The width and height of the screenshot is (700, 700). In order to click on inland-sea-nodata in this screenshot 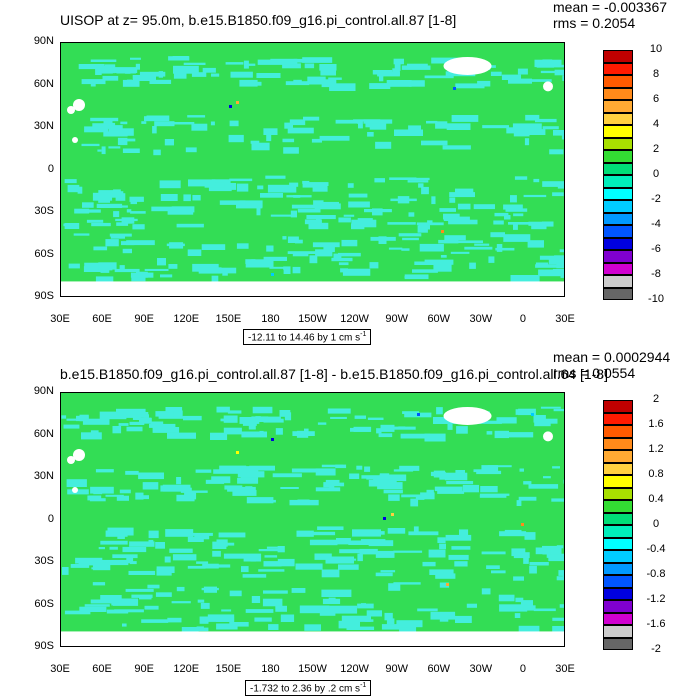, I will do `click(548, 436)`.